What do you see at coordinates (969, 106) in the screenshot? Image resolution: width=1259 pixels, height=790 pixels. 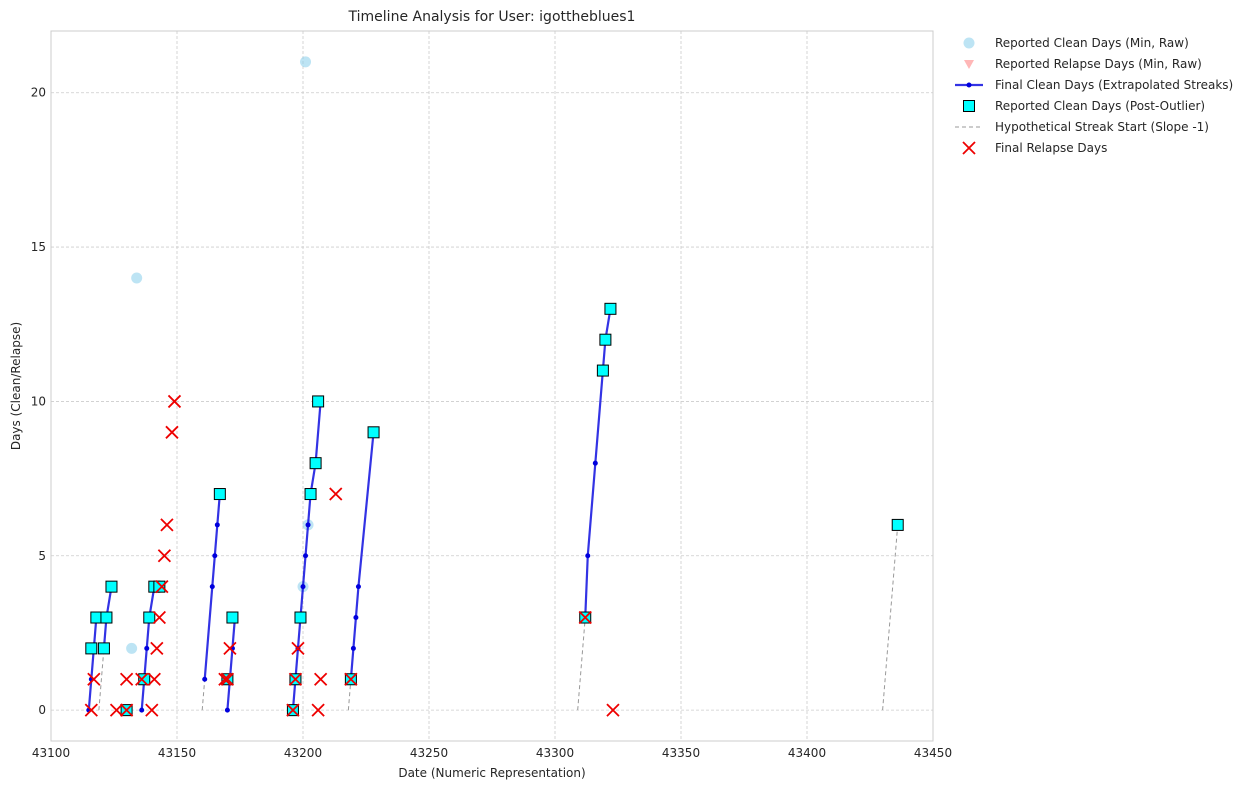 I see `legend-swatch-post-outlier` at bounding box center [969, 106].